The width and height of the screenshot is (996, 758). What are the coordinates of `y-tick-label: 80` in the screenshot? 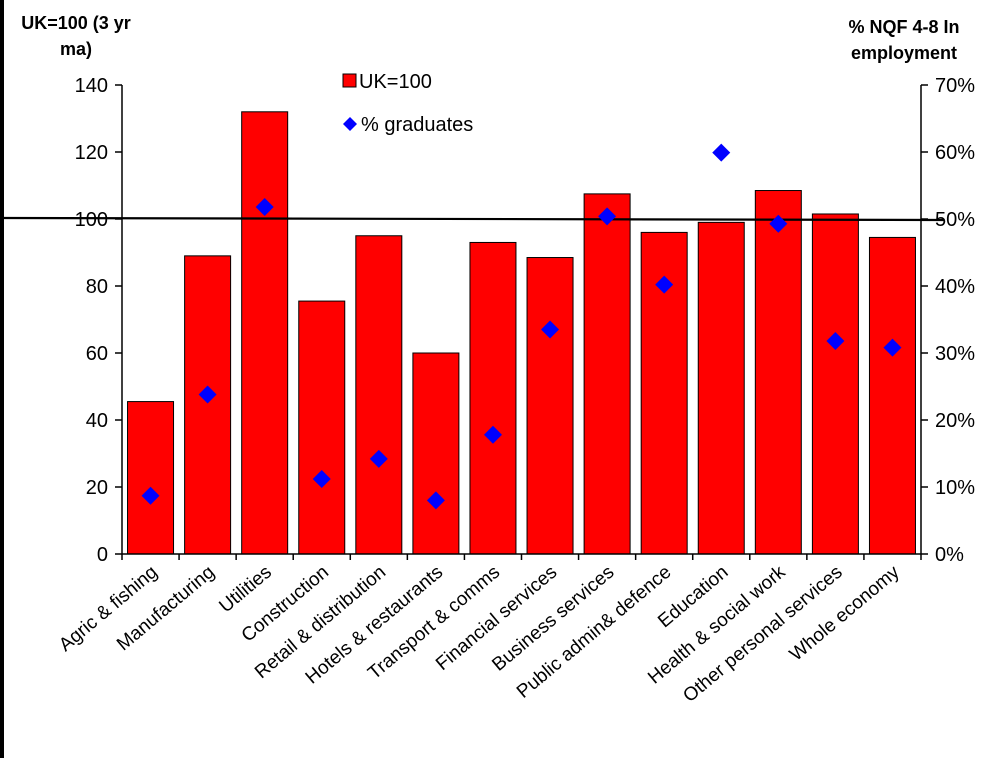 It's located at (97, 287).